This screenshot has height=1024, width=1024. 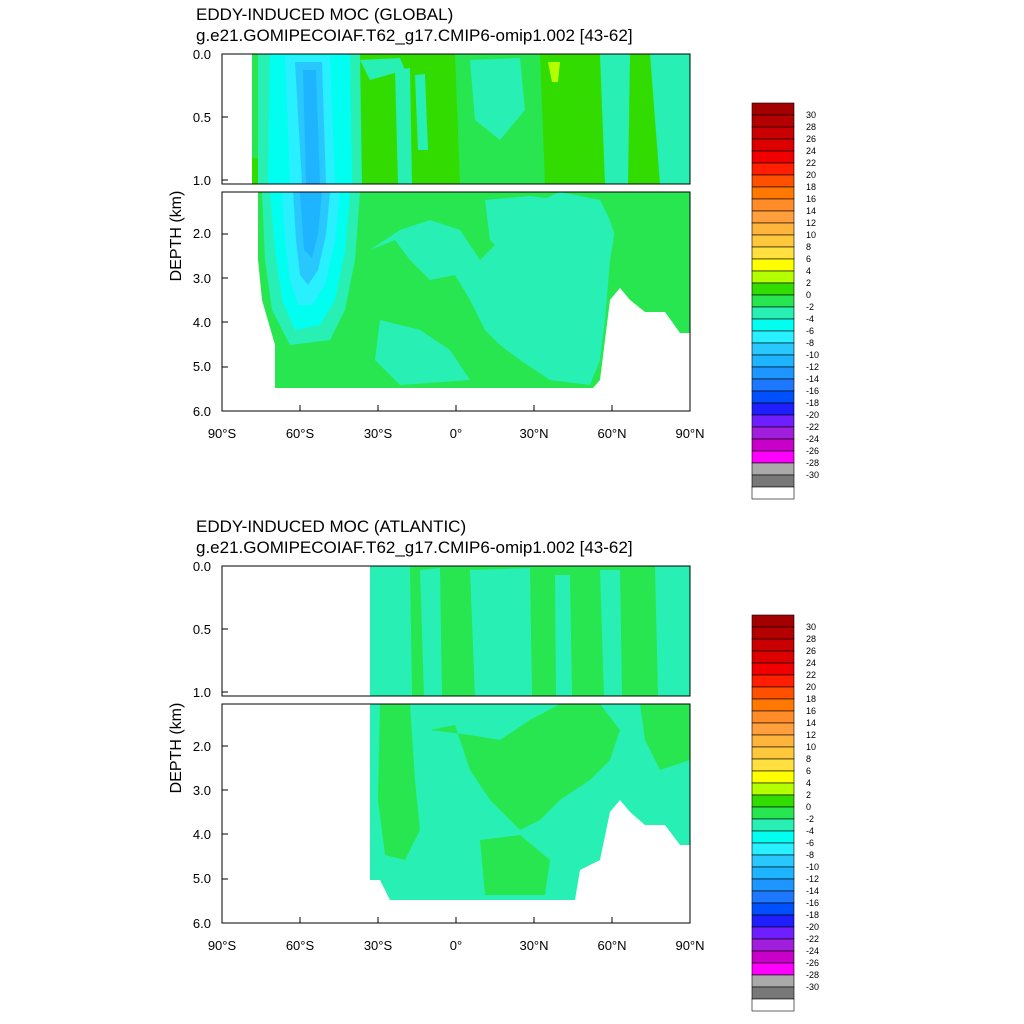 I want to click on panel-title: EDDY-INDUCED MOC (GLOBAL), so click(x=324, y=14).